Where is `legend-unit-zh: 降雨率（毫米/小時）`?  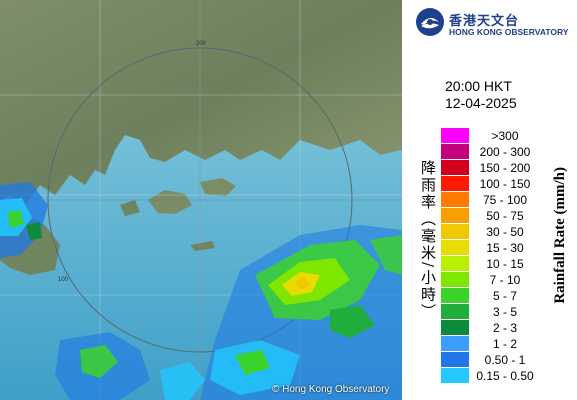
legend-unit-zh: 降雨率（毫米/小時） is located at coordinates (428, 240).